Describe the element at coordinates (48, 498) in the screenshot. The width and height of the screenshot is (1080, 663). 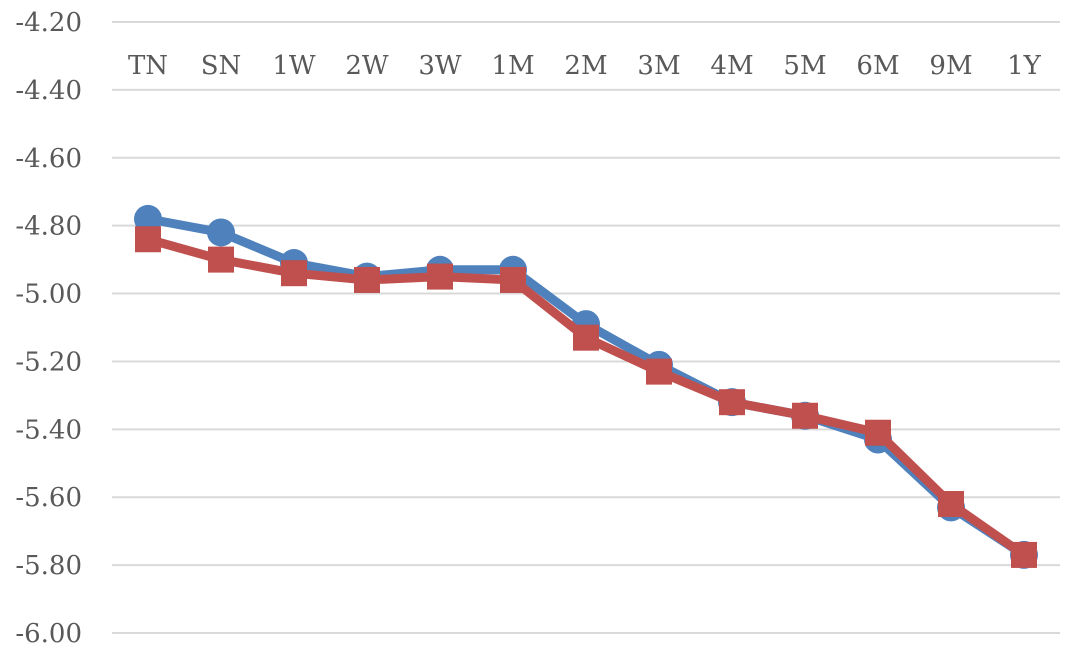
I see `y-tick-label: -5.60` at that location.